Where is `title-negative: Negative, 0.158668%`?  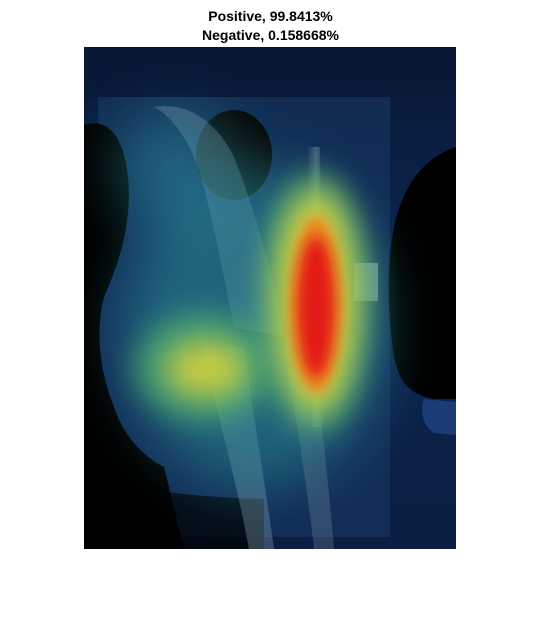
title-negative: Negative, 0.158668% is located at coordinates (270, 35).